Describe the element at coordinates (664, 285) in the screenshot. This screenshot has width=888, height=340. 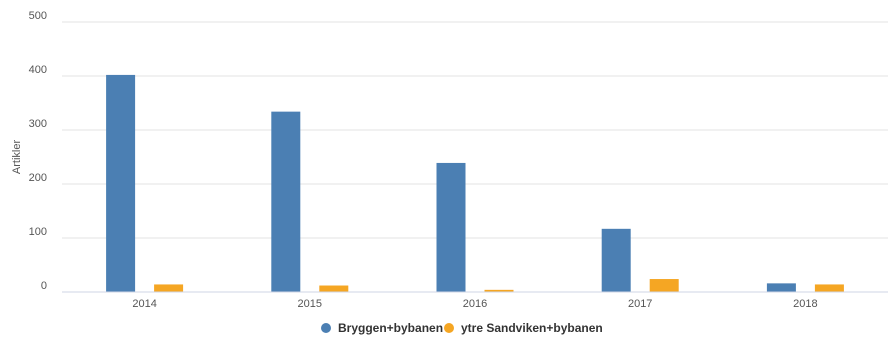
I see `bar-sandviken-2017` at that location.